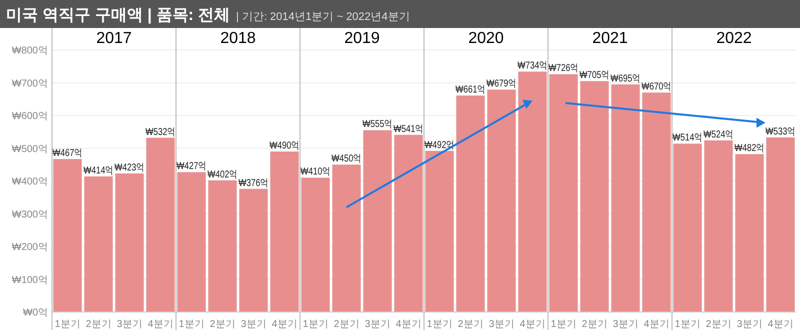 The width and height of the screenshot is (800, 330). Describe the element at coordinates (442, 145) in the screenshot. I see `data-label: ₩492억` at that location.